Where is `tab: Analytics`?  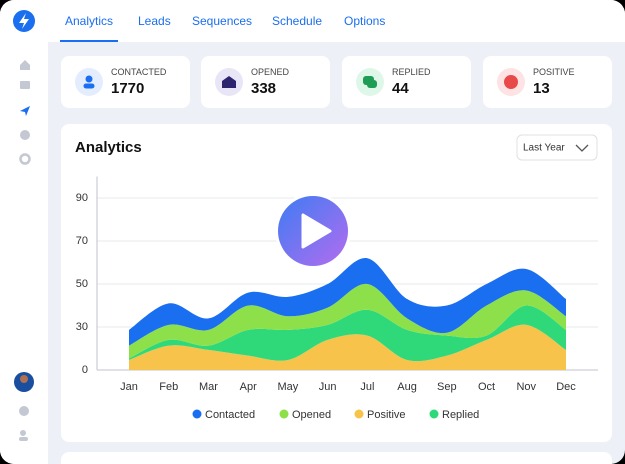
tab: Analytics is located at coordinates (89, 21).